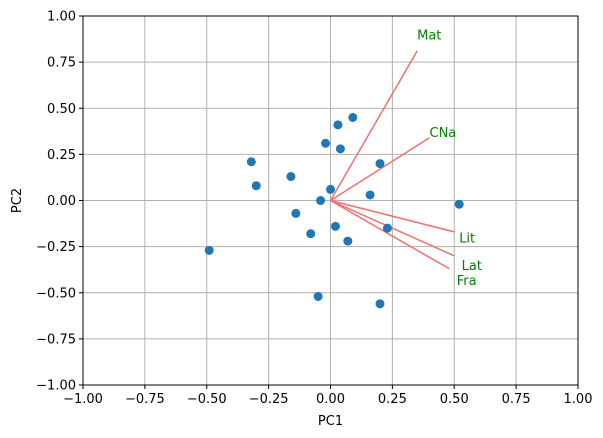 This screenshot has width=603, height=438. Describe the element at coordinates (392, 216) in the screenshot. I see `vector-line-lit` at that location.